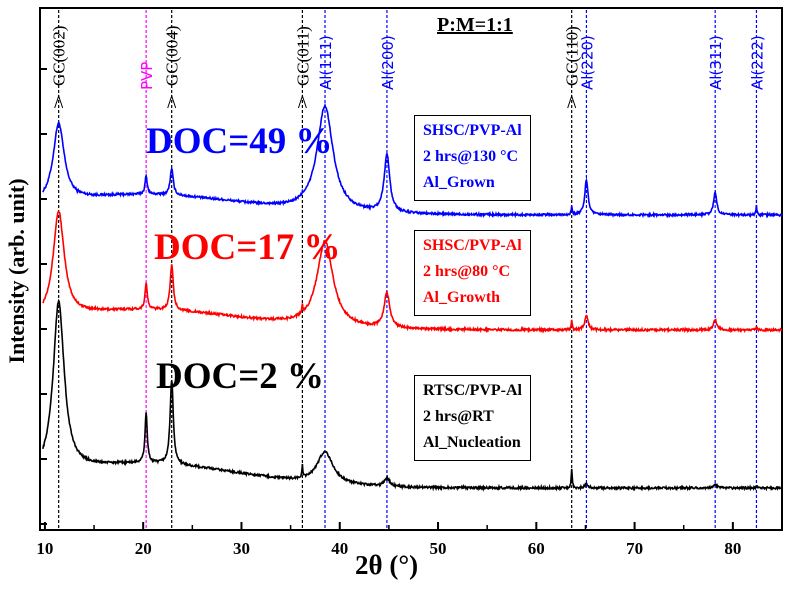 The image size is (786, 593). I want to click on legend-black-line3: Al_Nucleation, so click(472, 442).